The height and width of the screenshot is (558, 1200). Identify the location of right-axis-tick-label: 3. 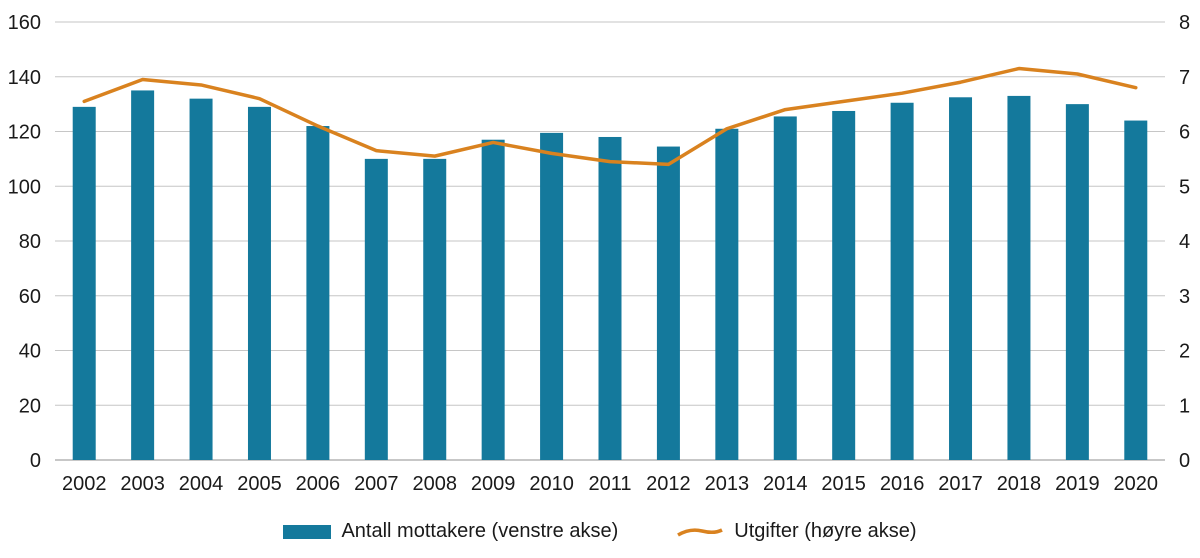
(1184, 297).